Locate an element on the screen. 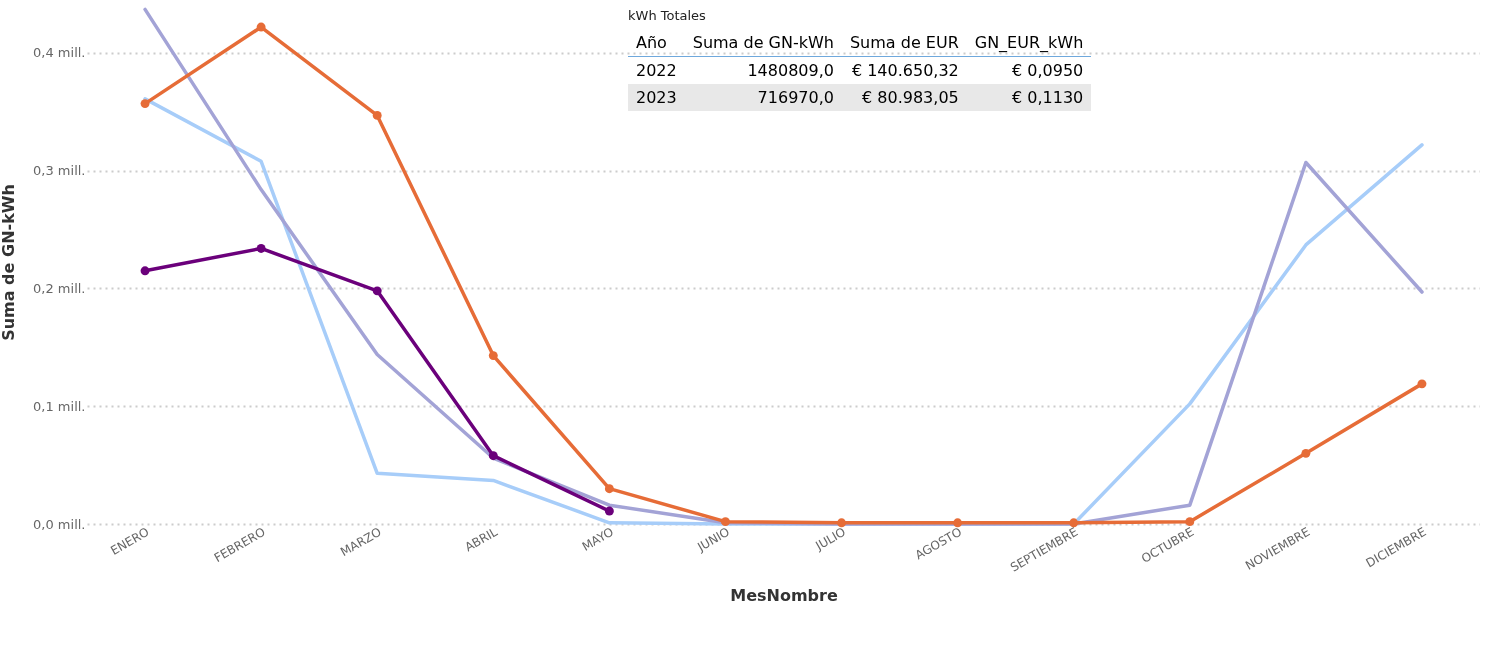 The image size is (1511, 654). annotation: 716970,0 is located at coordinates (763, 97).